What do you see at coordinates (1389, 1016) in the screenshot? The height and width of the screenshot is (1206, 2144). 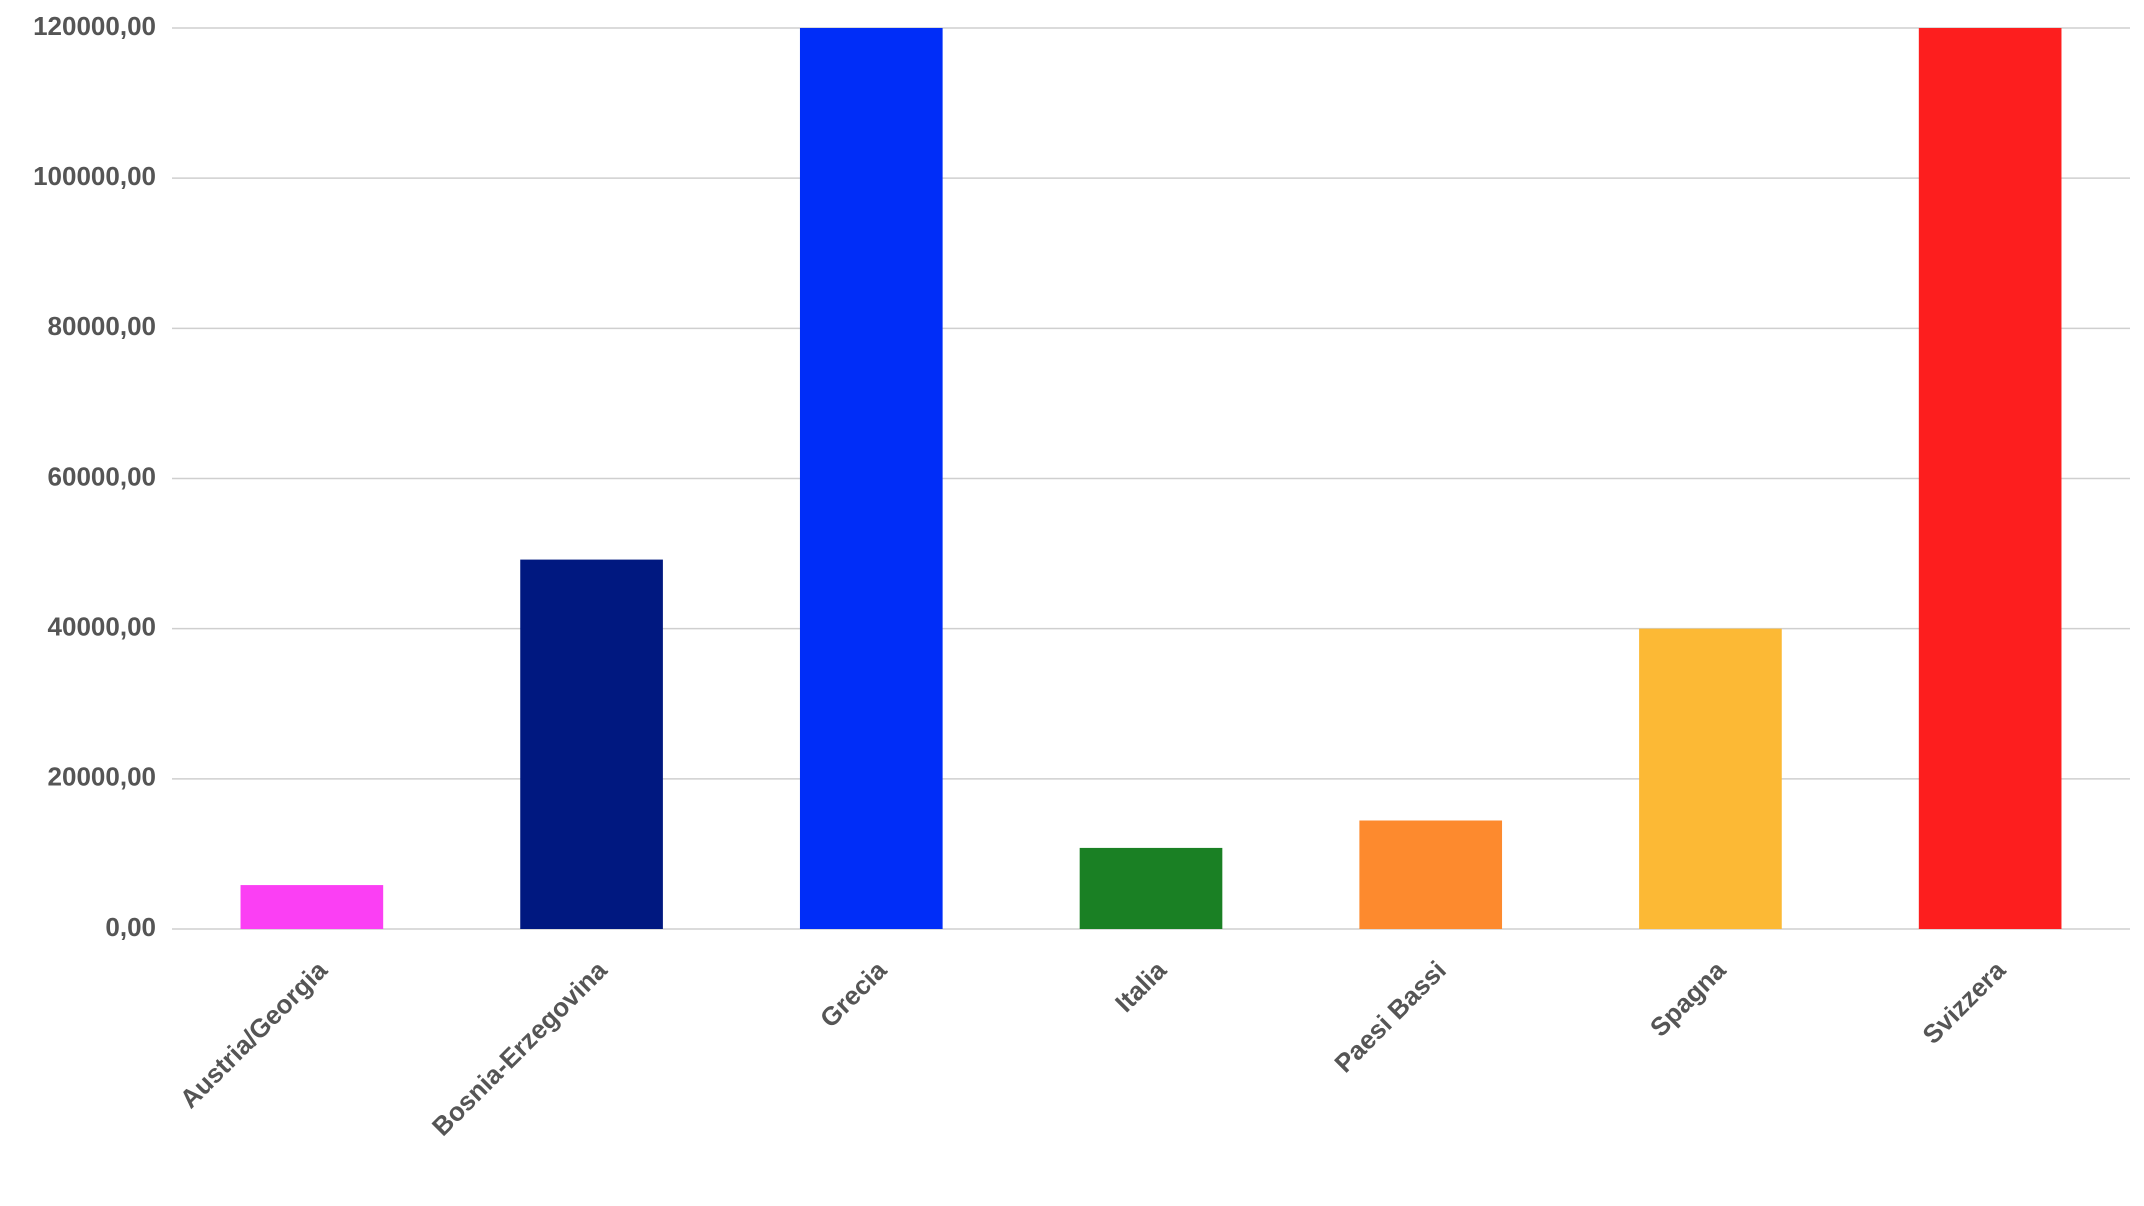 I see `x-tick-label: Paesi Bassi` at bounding box center [1389, 1016].